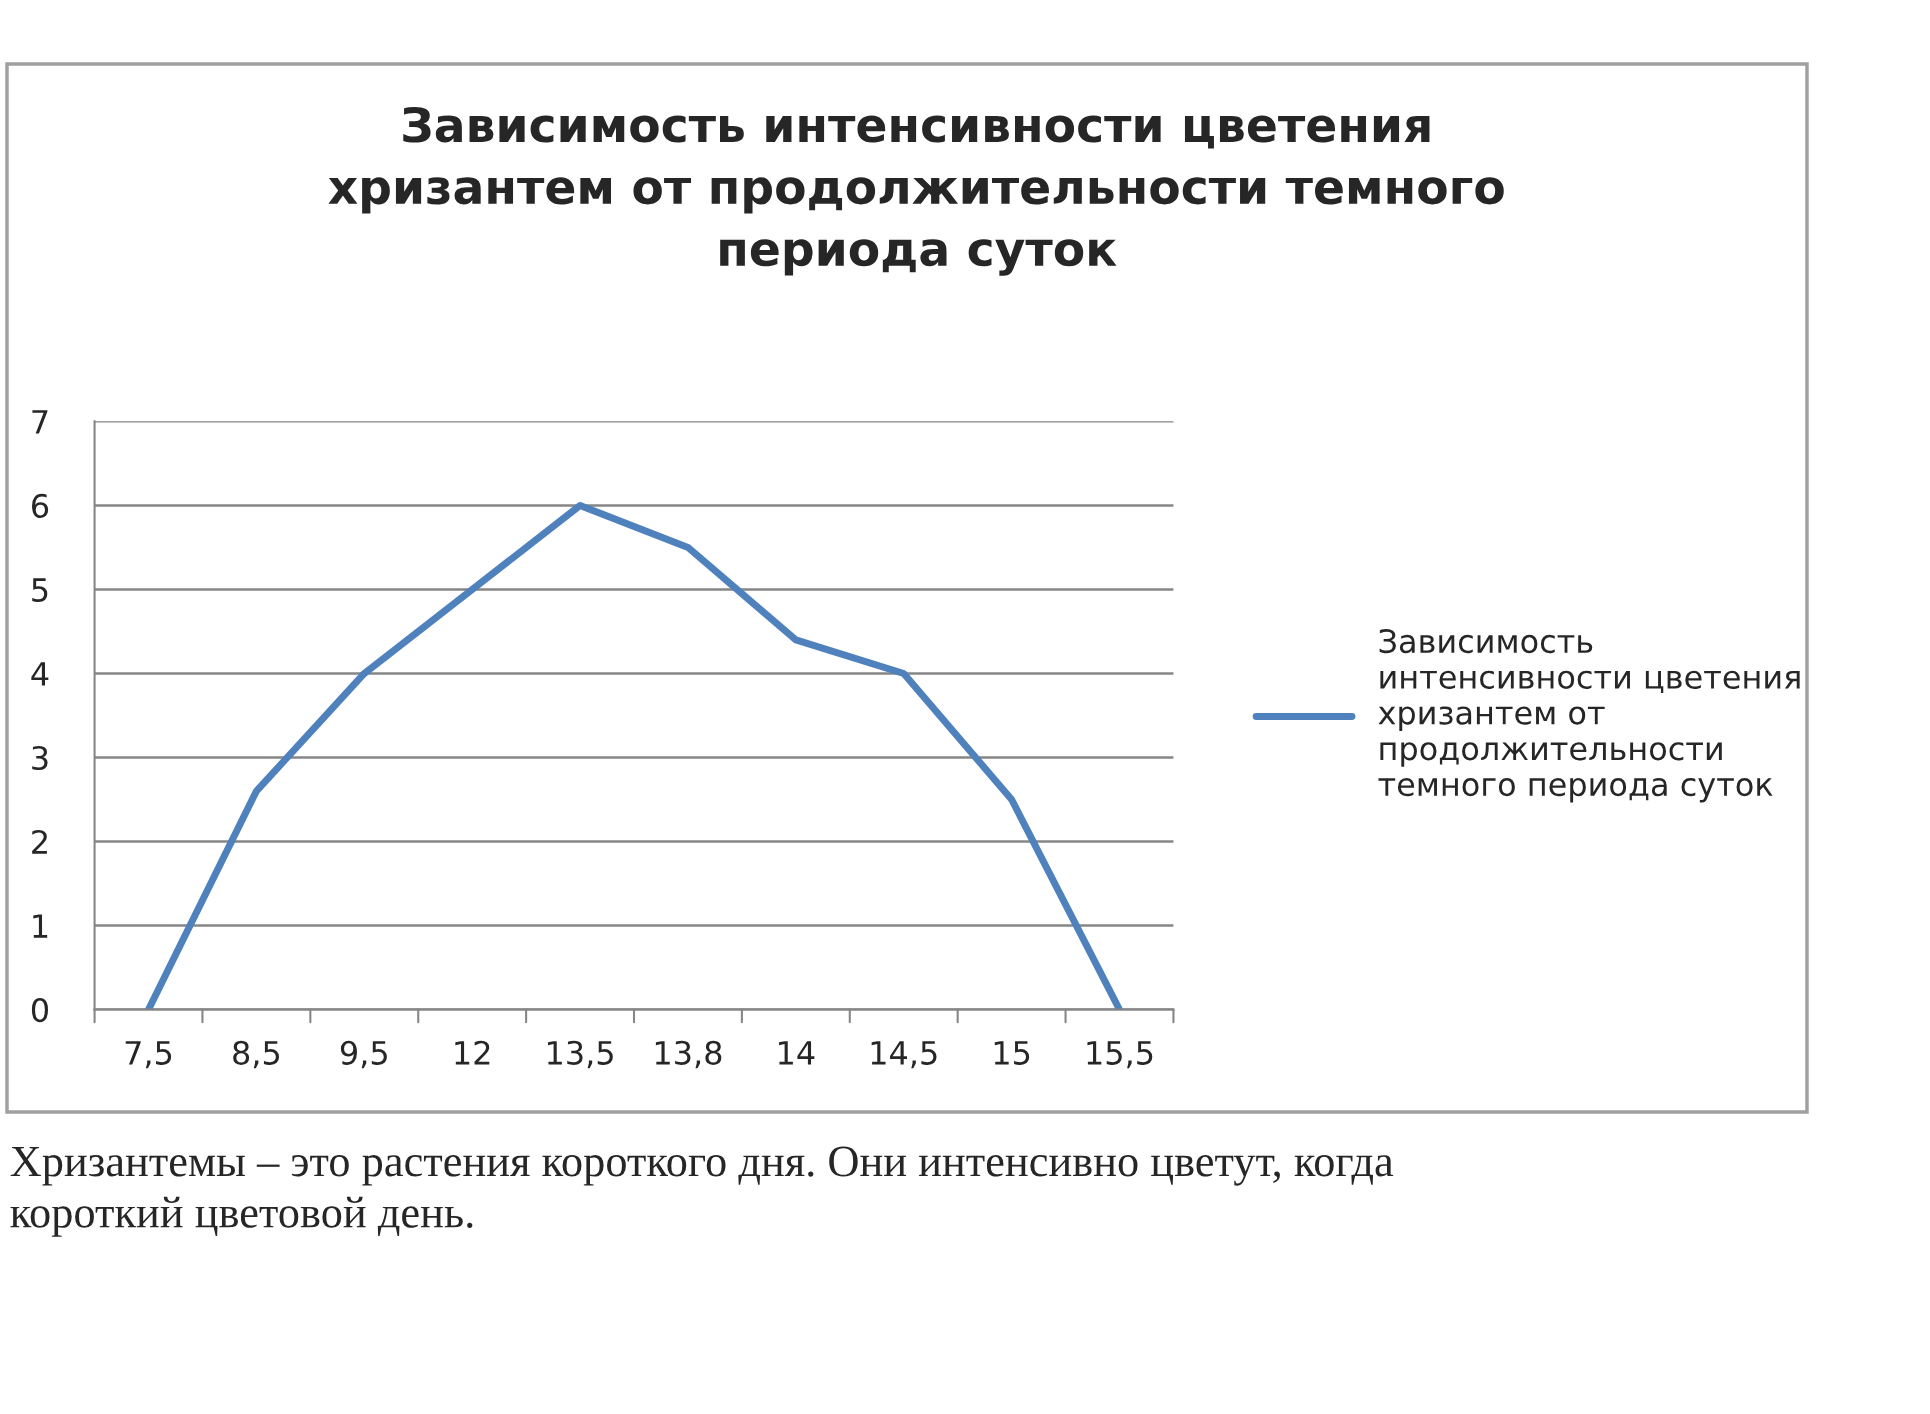  I want to click on y-tick-label: 3, so click(40, 758).